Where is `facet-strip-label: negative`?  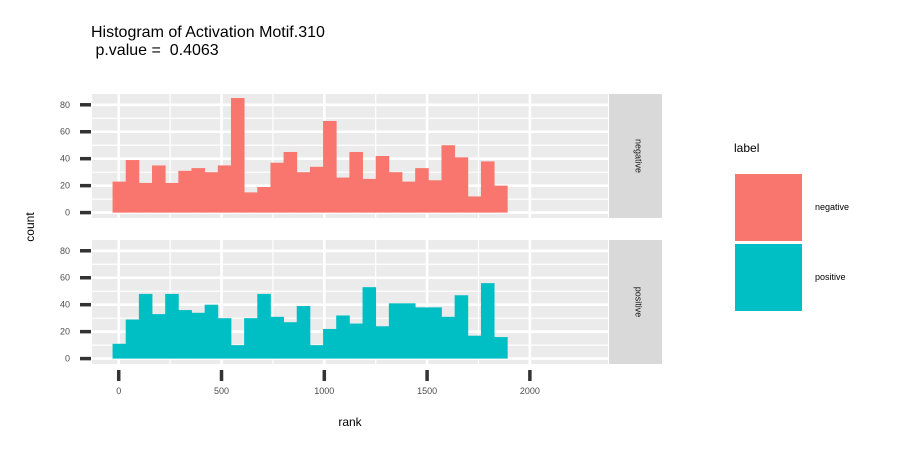
facet-strip-label: negative is located at coordinates (639, 156).